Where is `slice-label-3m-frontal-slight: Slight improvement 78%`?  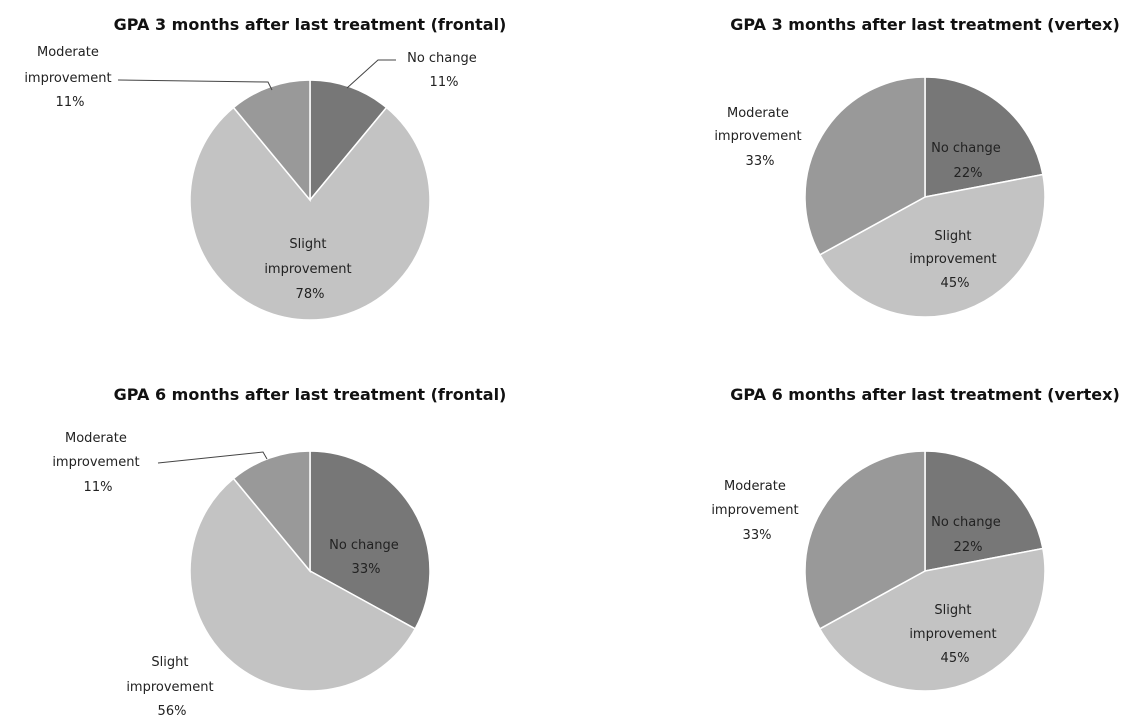
slice-label-3m-frontal-slight: Slight improvement 78% is located at coordinates (309, 269).